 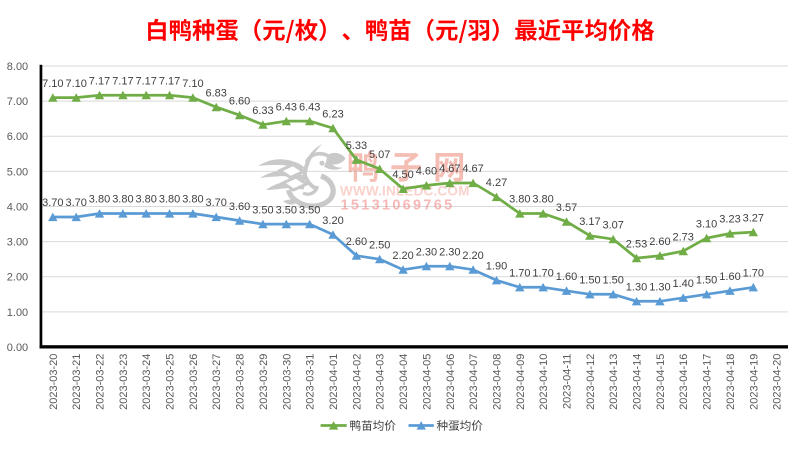 I want to click on svg-text: 3.60, so click(x=239, y=207).